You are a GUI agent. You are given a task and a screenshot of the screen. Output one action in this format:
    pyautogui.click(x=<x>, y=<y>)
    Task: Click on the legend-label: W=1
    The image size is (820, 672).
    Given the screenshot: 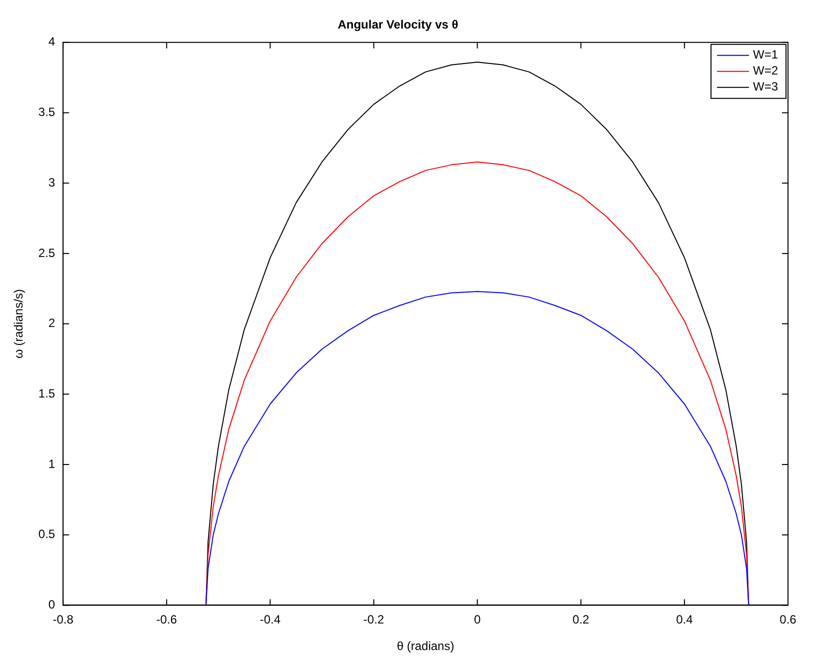 What is the action you would take?
    pyautogui.click(x=765, y=55)
    